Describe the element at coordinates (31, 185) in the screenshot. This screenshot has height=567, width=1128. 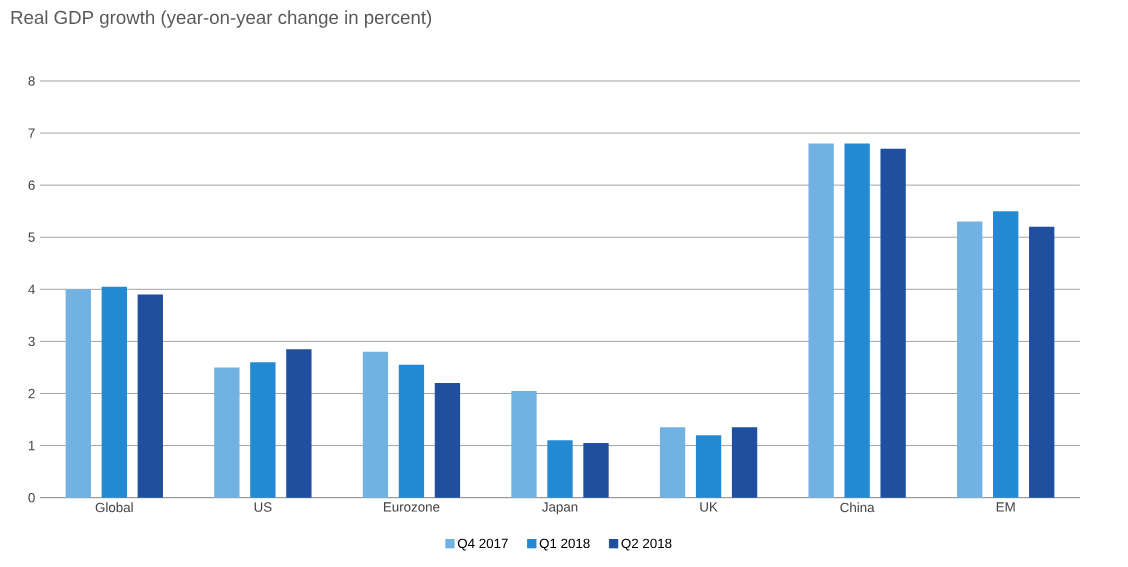
I see `y-tick-label: 6` at that location.